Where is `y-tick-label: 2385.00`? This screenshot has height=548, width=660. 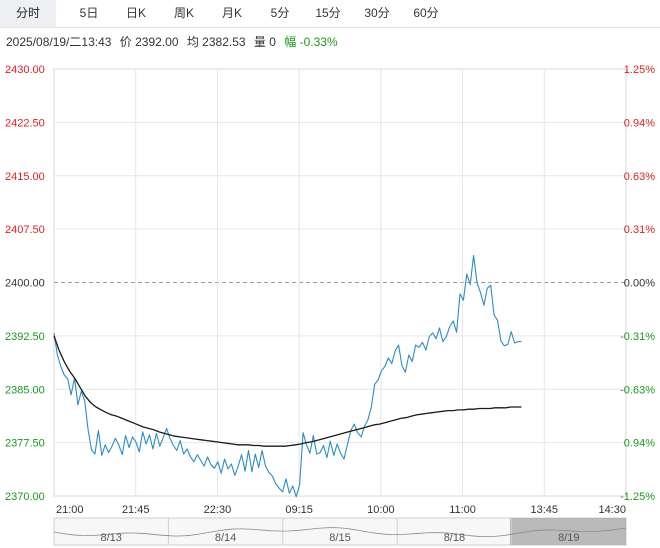
y-tick-label: 2385.00 is located at coordinates (25, 390).